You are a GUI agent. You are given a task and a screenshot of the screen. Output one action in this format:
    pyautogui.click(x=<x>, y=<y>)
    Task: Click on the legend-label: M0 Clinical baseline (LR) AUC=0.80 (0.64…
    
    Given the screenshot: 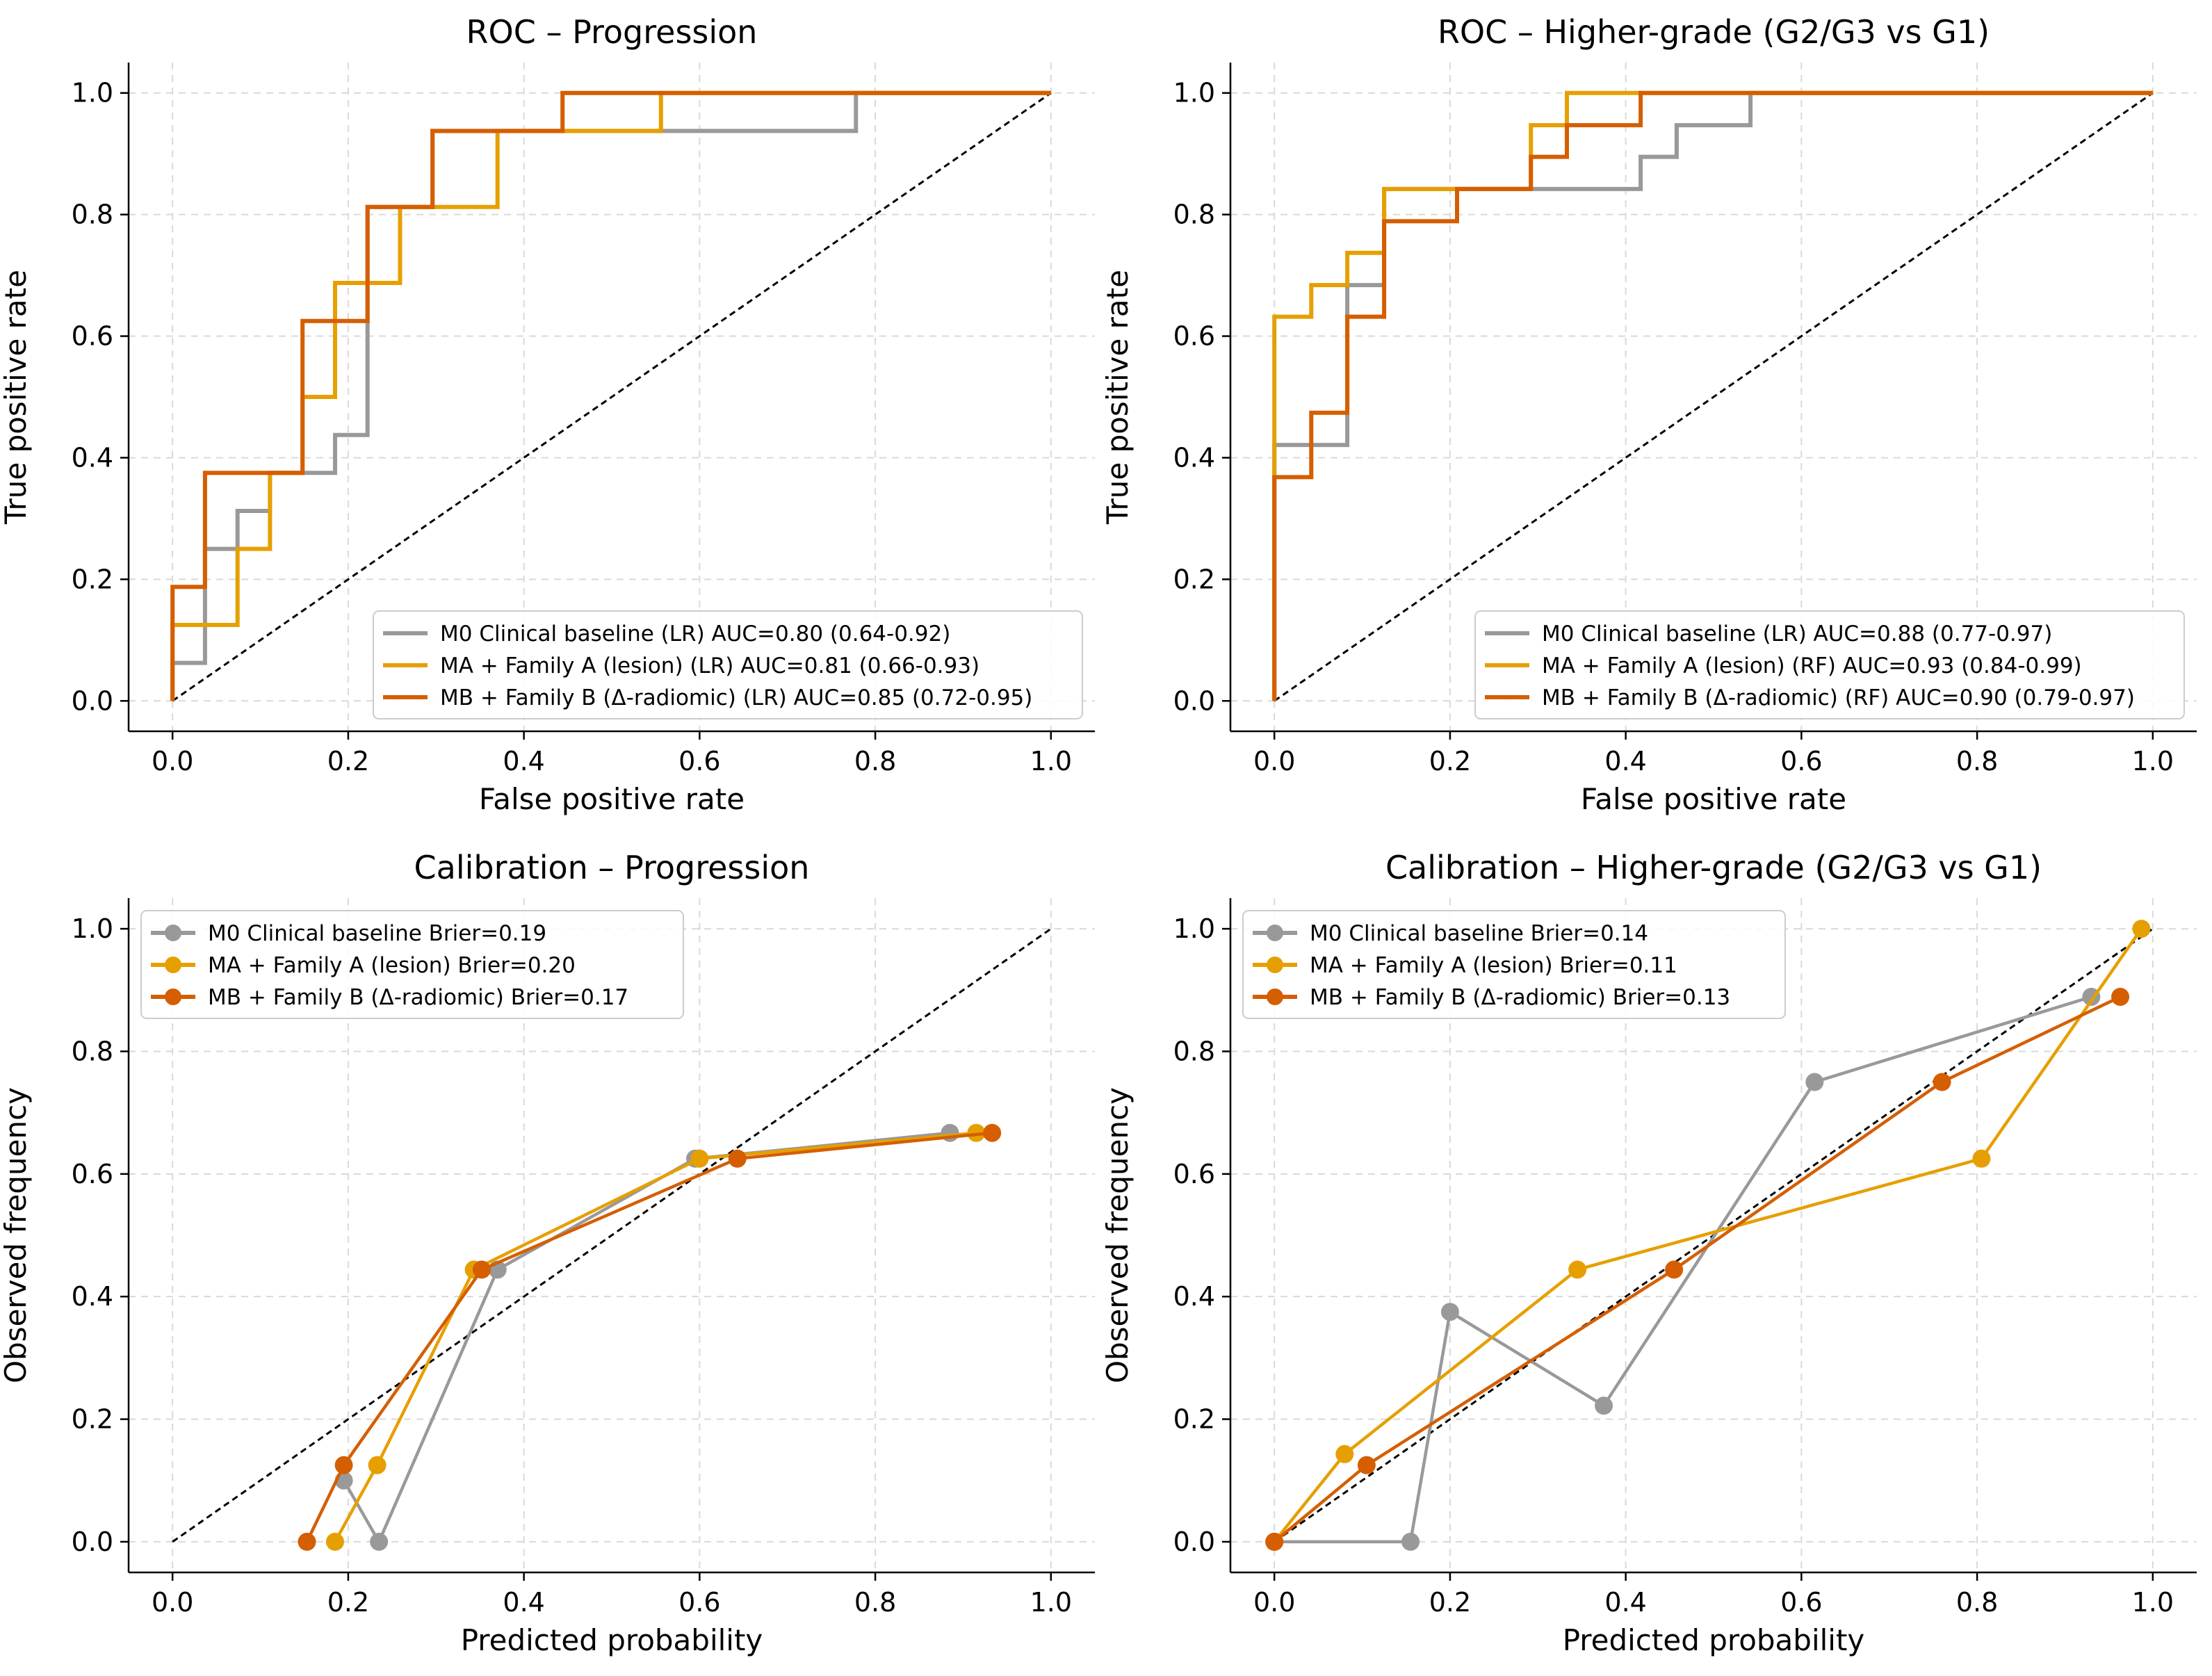 What is the action you would take?
    pyautogui.click(x=695, y=633)
    